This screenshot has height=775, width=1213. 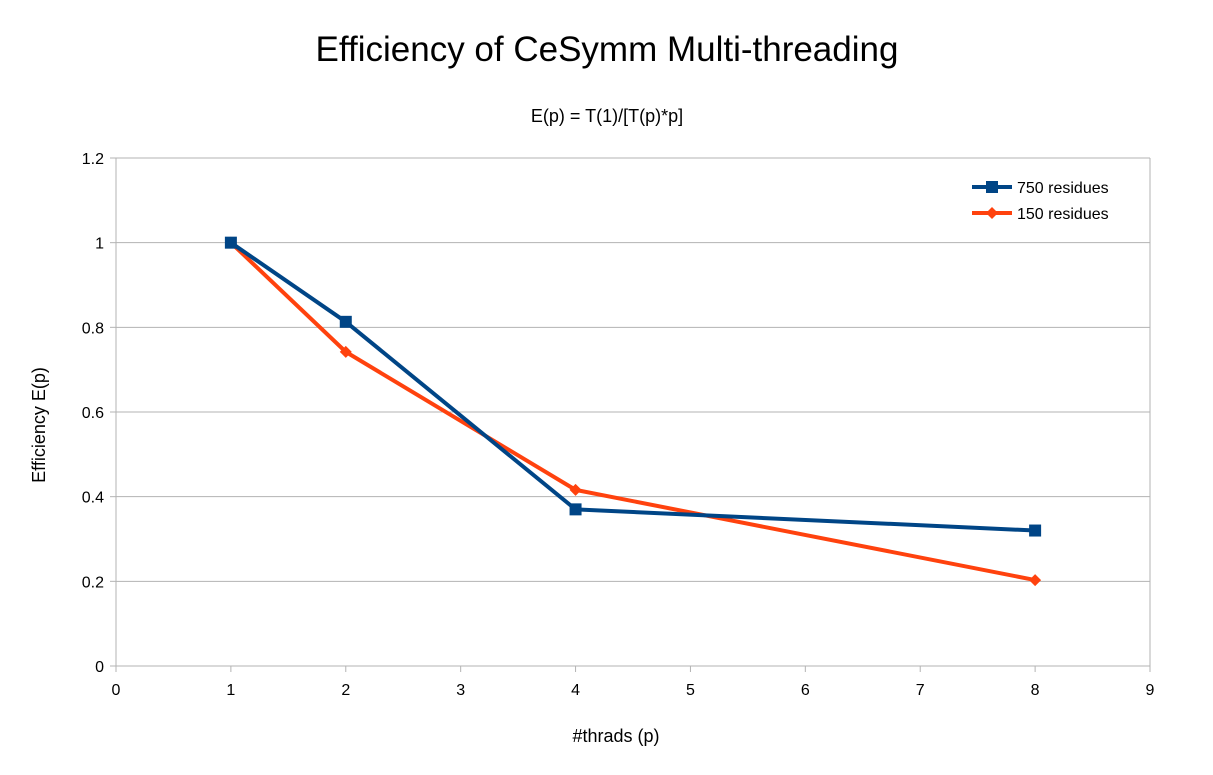 What do you see at coordinates (1063, 214) in the screenshot?
I see `legend-label: 150 residues` at bounding box center [1063, 214].